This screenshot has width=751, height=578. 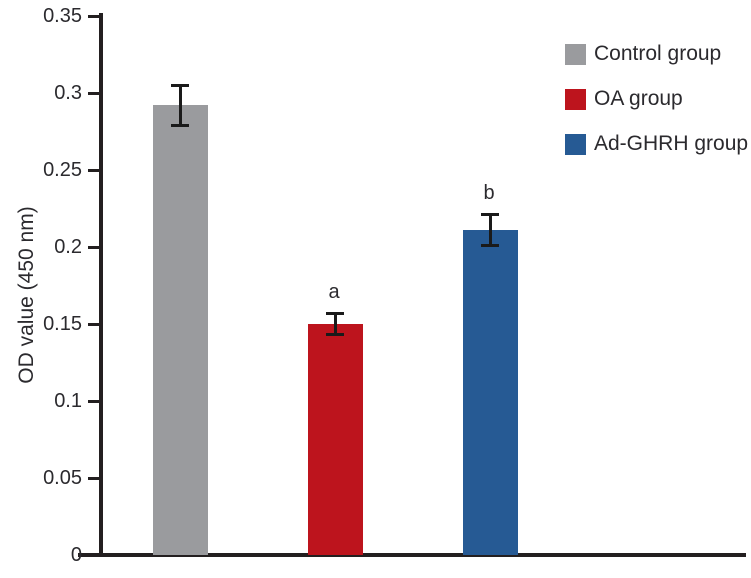 What do you see at coordinates (68, 247) in the screenshot?
I see `y-tick-label: 0.2` at bounding box center [68, 247].